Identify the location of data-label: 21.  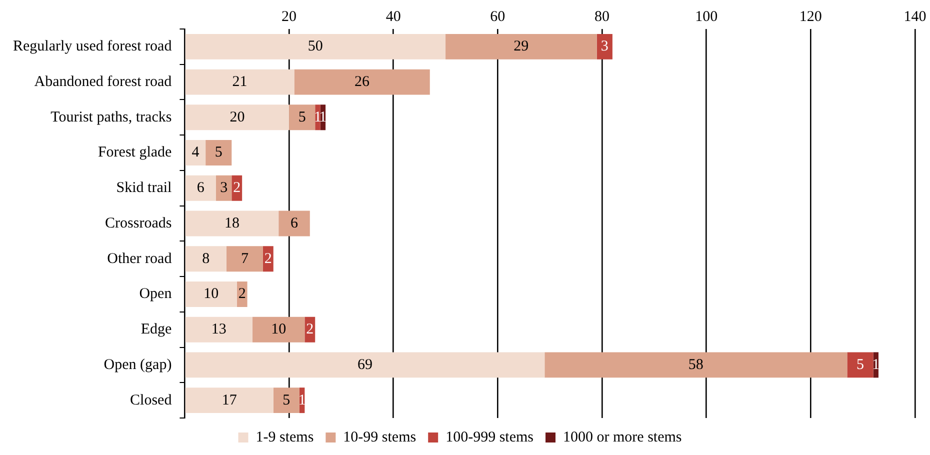
(240, 82).